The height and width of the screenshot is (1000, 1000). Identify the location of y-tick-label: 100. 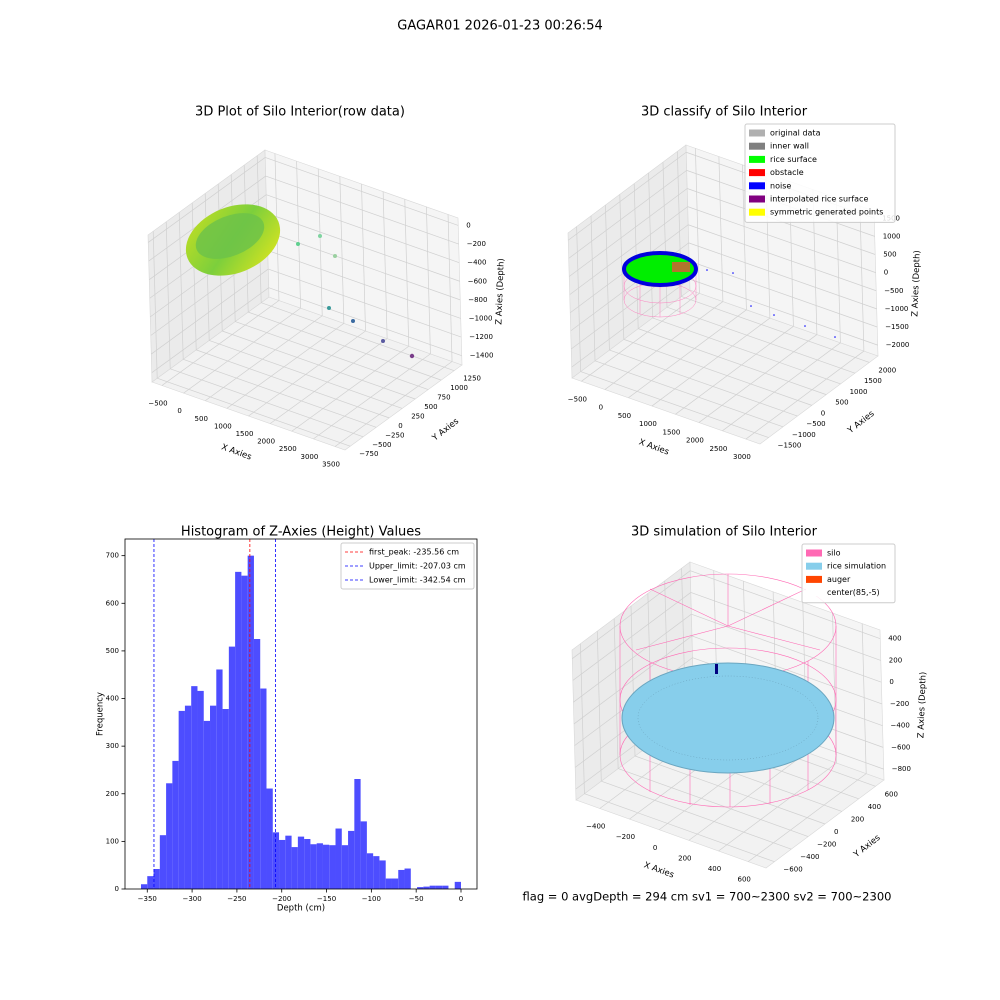
(112, 841).